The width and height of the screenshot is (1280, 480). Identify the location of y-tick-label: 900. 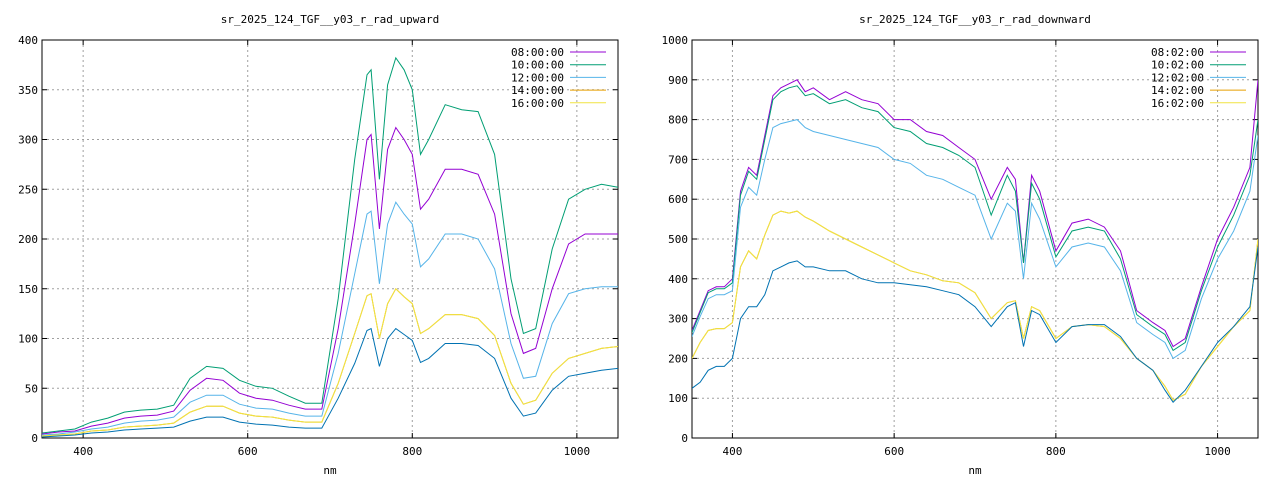
(678, 80).